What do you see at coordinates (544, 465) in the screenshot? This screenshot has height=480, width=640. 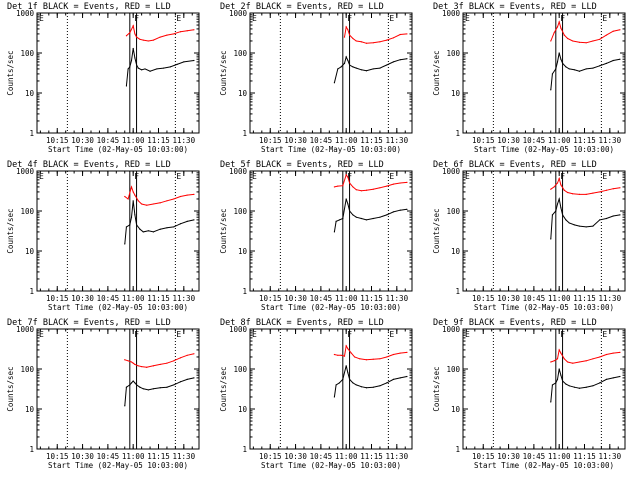 I see `x-axis-label: Start Time (02-May-05 10:03:00)` at bounding box center [544, 465].